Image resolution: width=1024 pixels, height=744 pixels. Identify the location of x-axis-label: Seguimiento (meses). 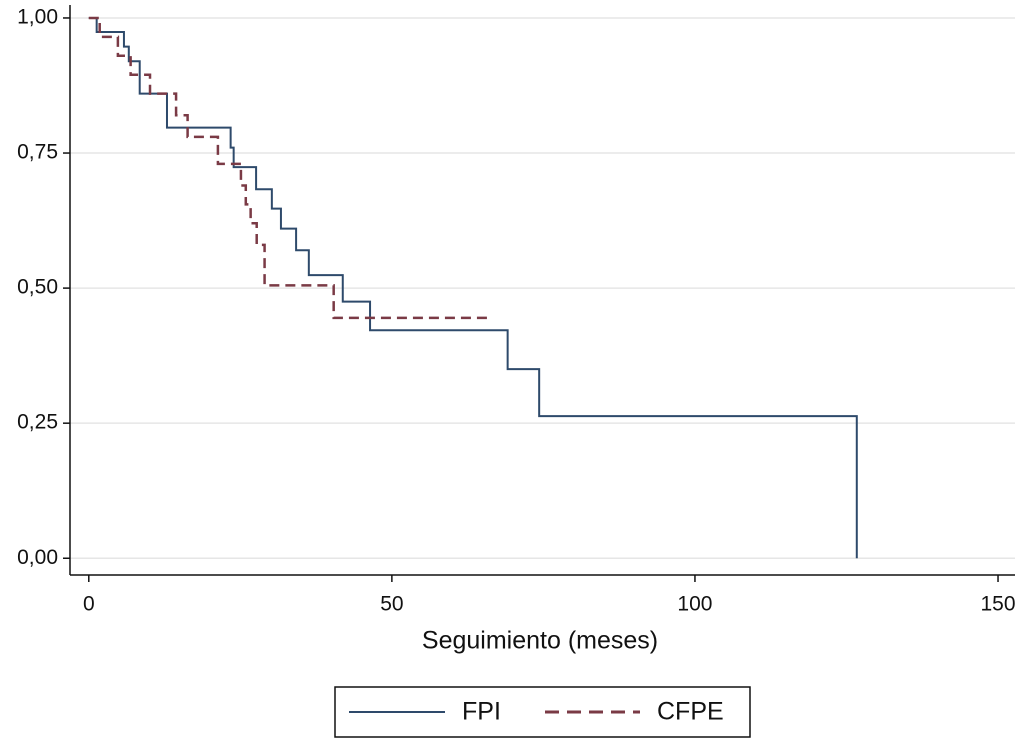
(540, 641).